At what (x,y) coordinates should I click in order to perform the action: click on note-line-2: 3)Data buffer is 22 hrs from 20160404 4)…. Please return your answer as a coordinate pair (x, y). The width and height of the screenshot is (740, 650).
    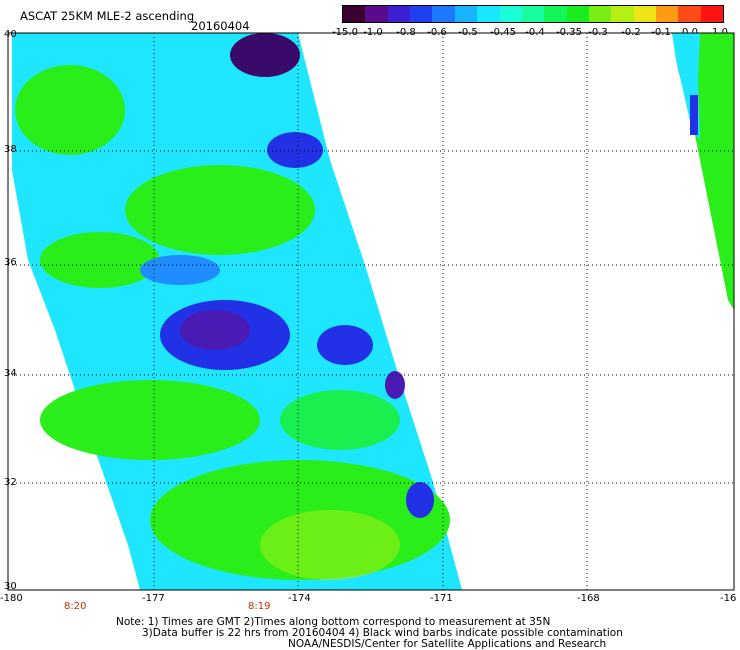
    Looking at the image, I should click on (382, 633).